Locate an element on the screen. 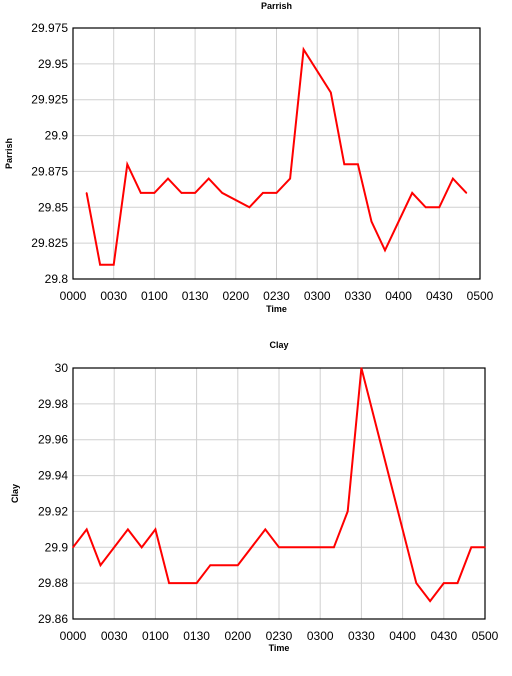 This screenshot has height=676, width=512. y-tick-label: 29.92 is located at coordinates (53, 511).